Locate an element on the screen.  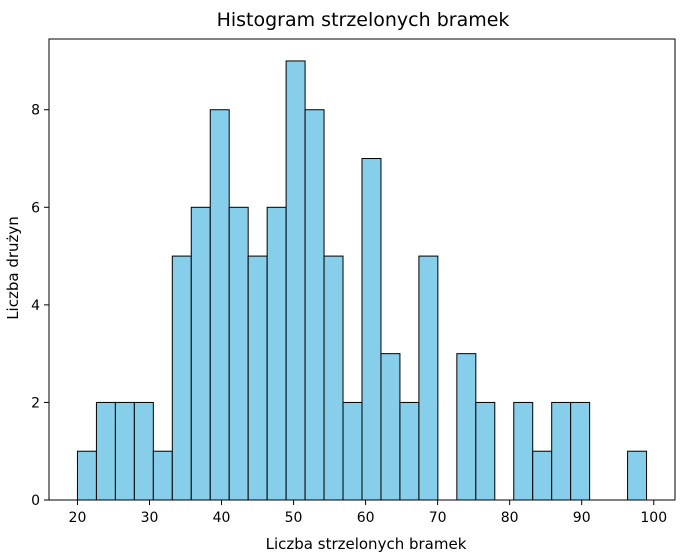
y-tick-label: 8 is located at coordinates (35, 111).